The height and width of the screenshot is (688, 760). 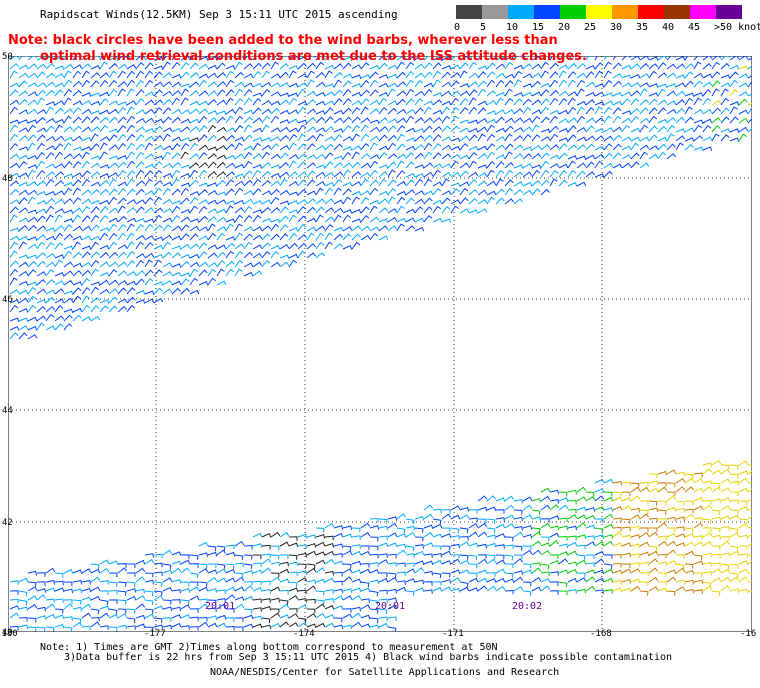 I want to click on legend-swatch, so click(x=651, y=12).